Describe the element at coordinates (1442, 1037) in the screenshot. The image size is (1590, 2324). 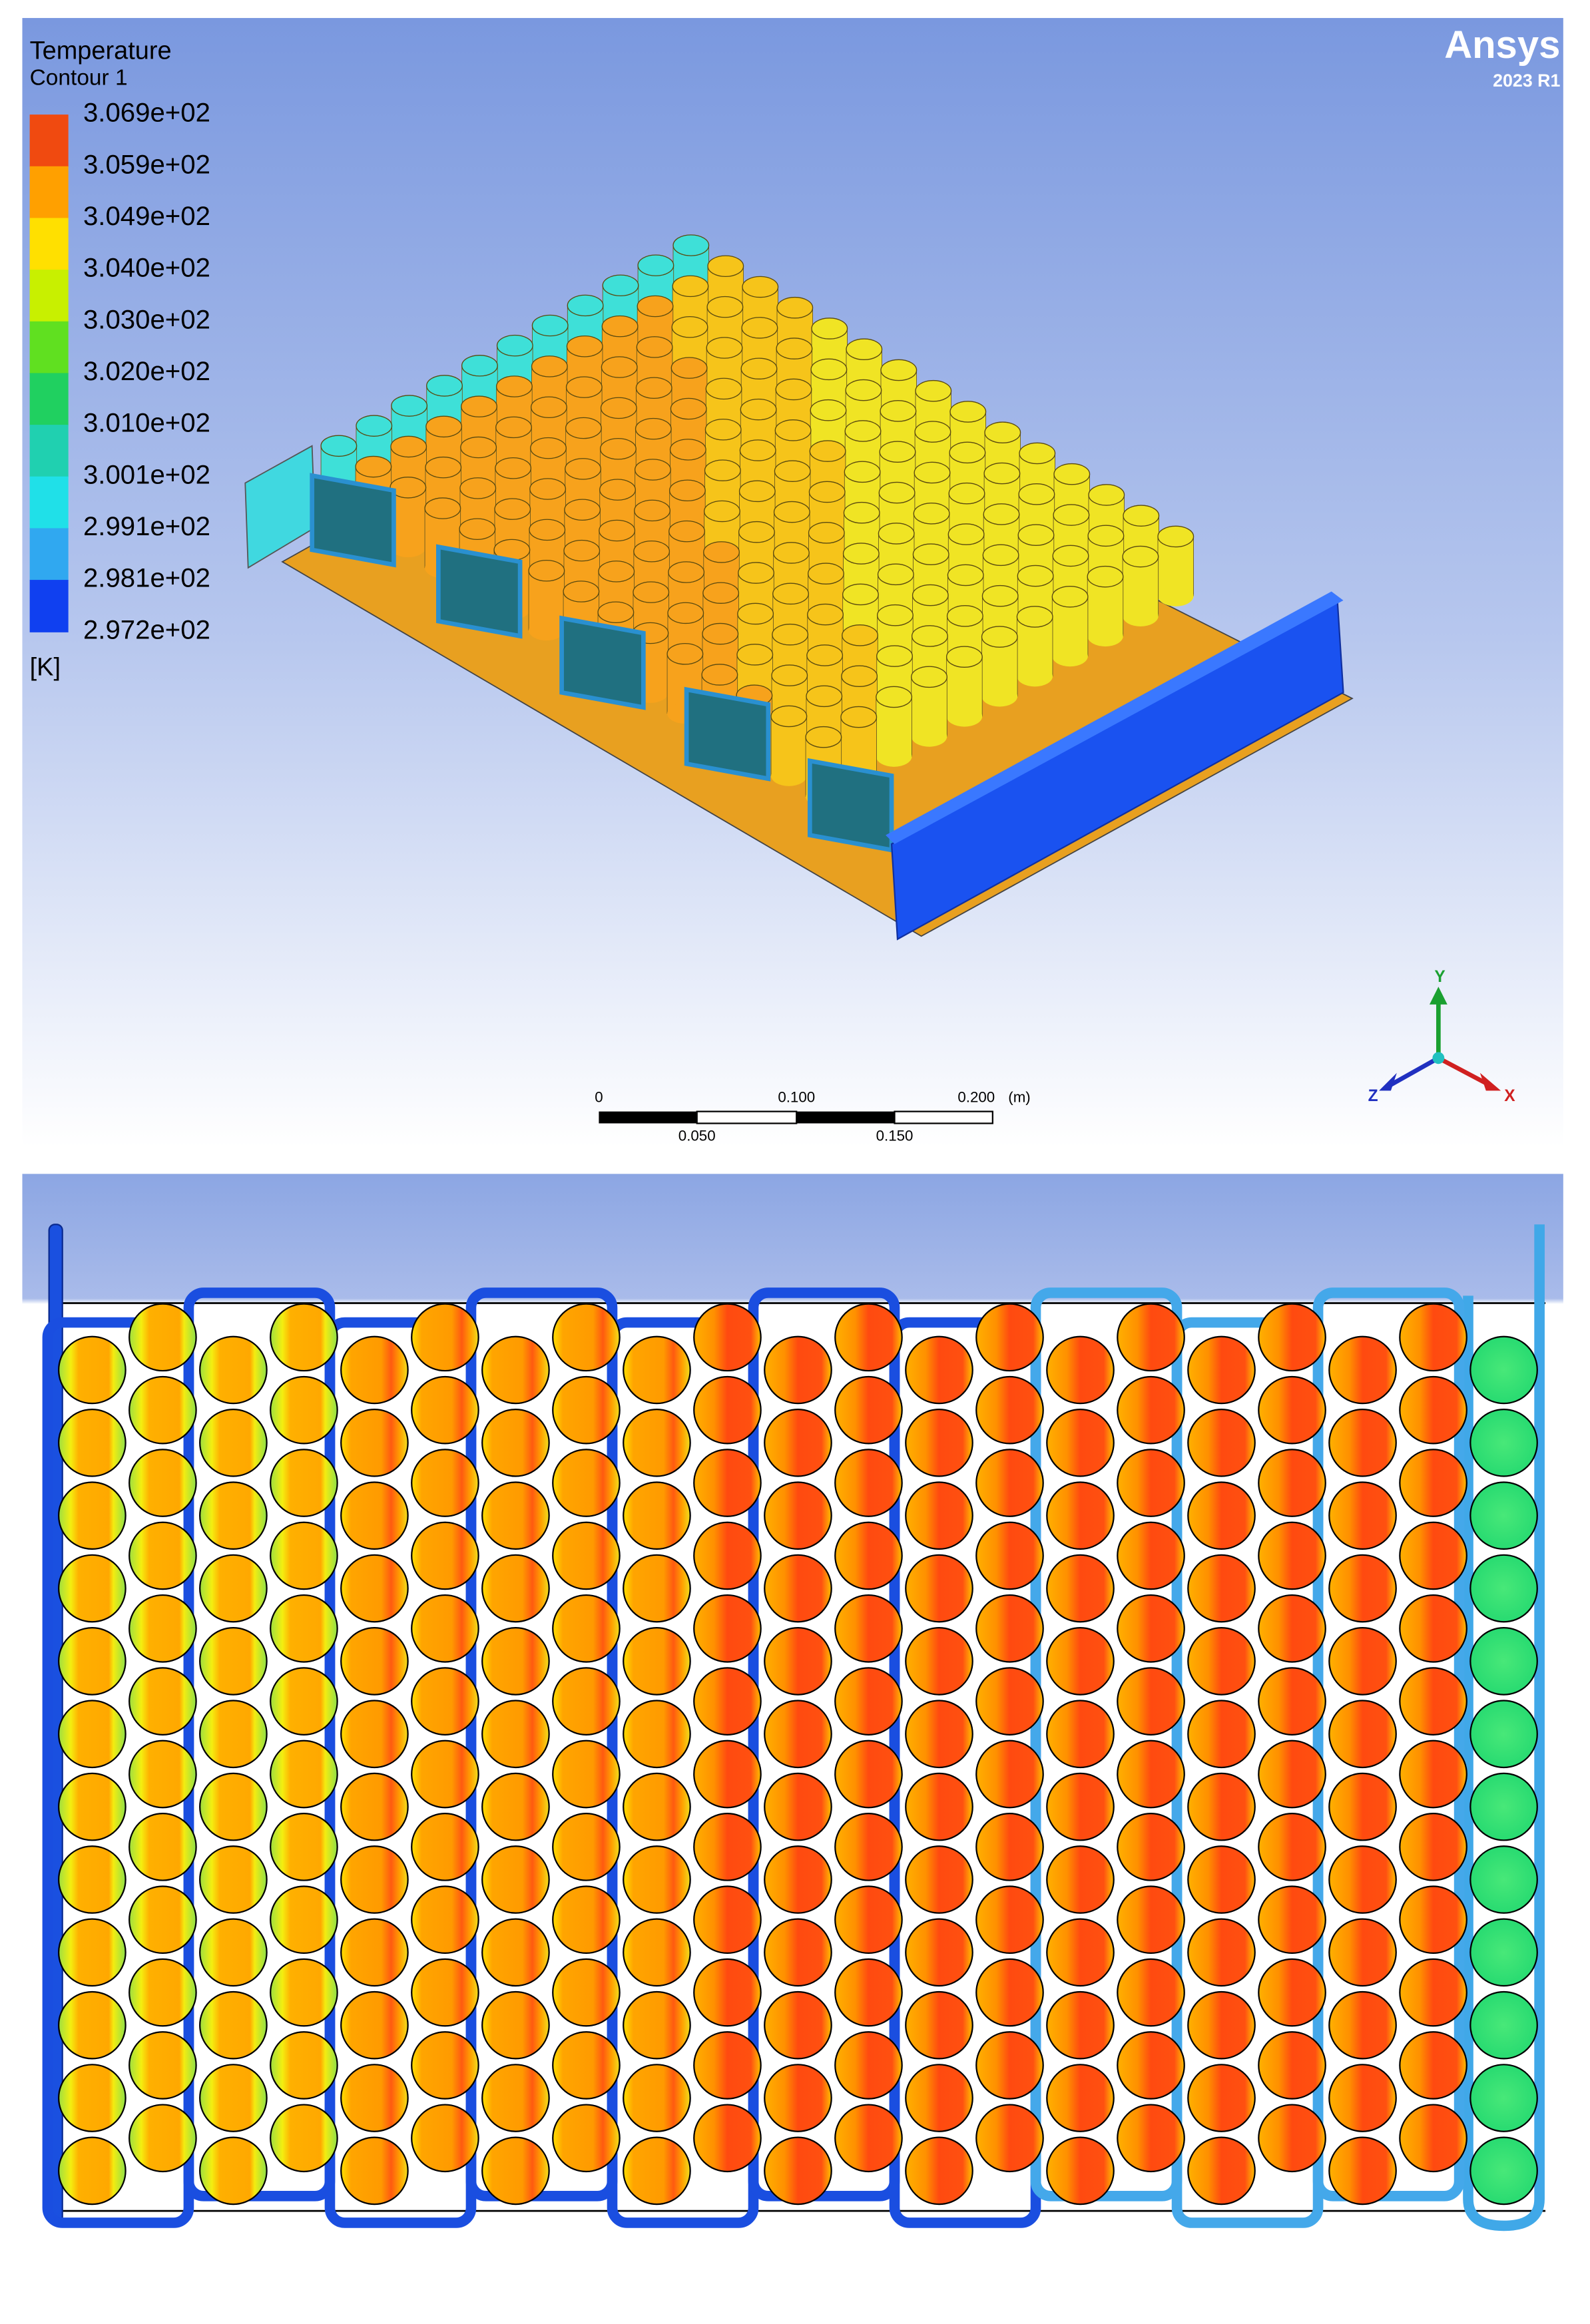
I see `axis-triad: Y Z X` at that location.